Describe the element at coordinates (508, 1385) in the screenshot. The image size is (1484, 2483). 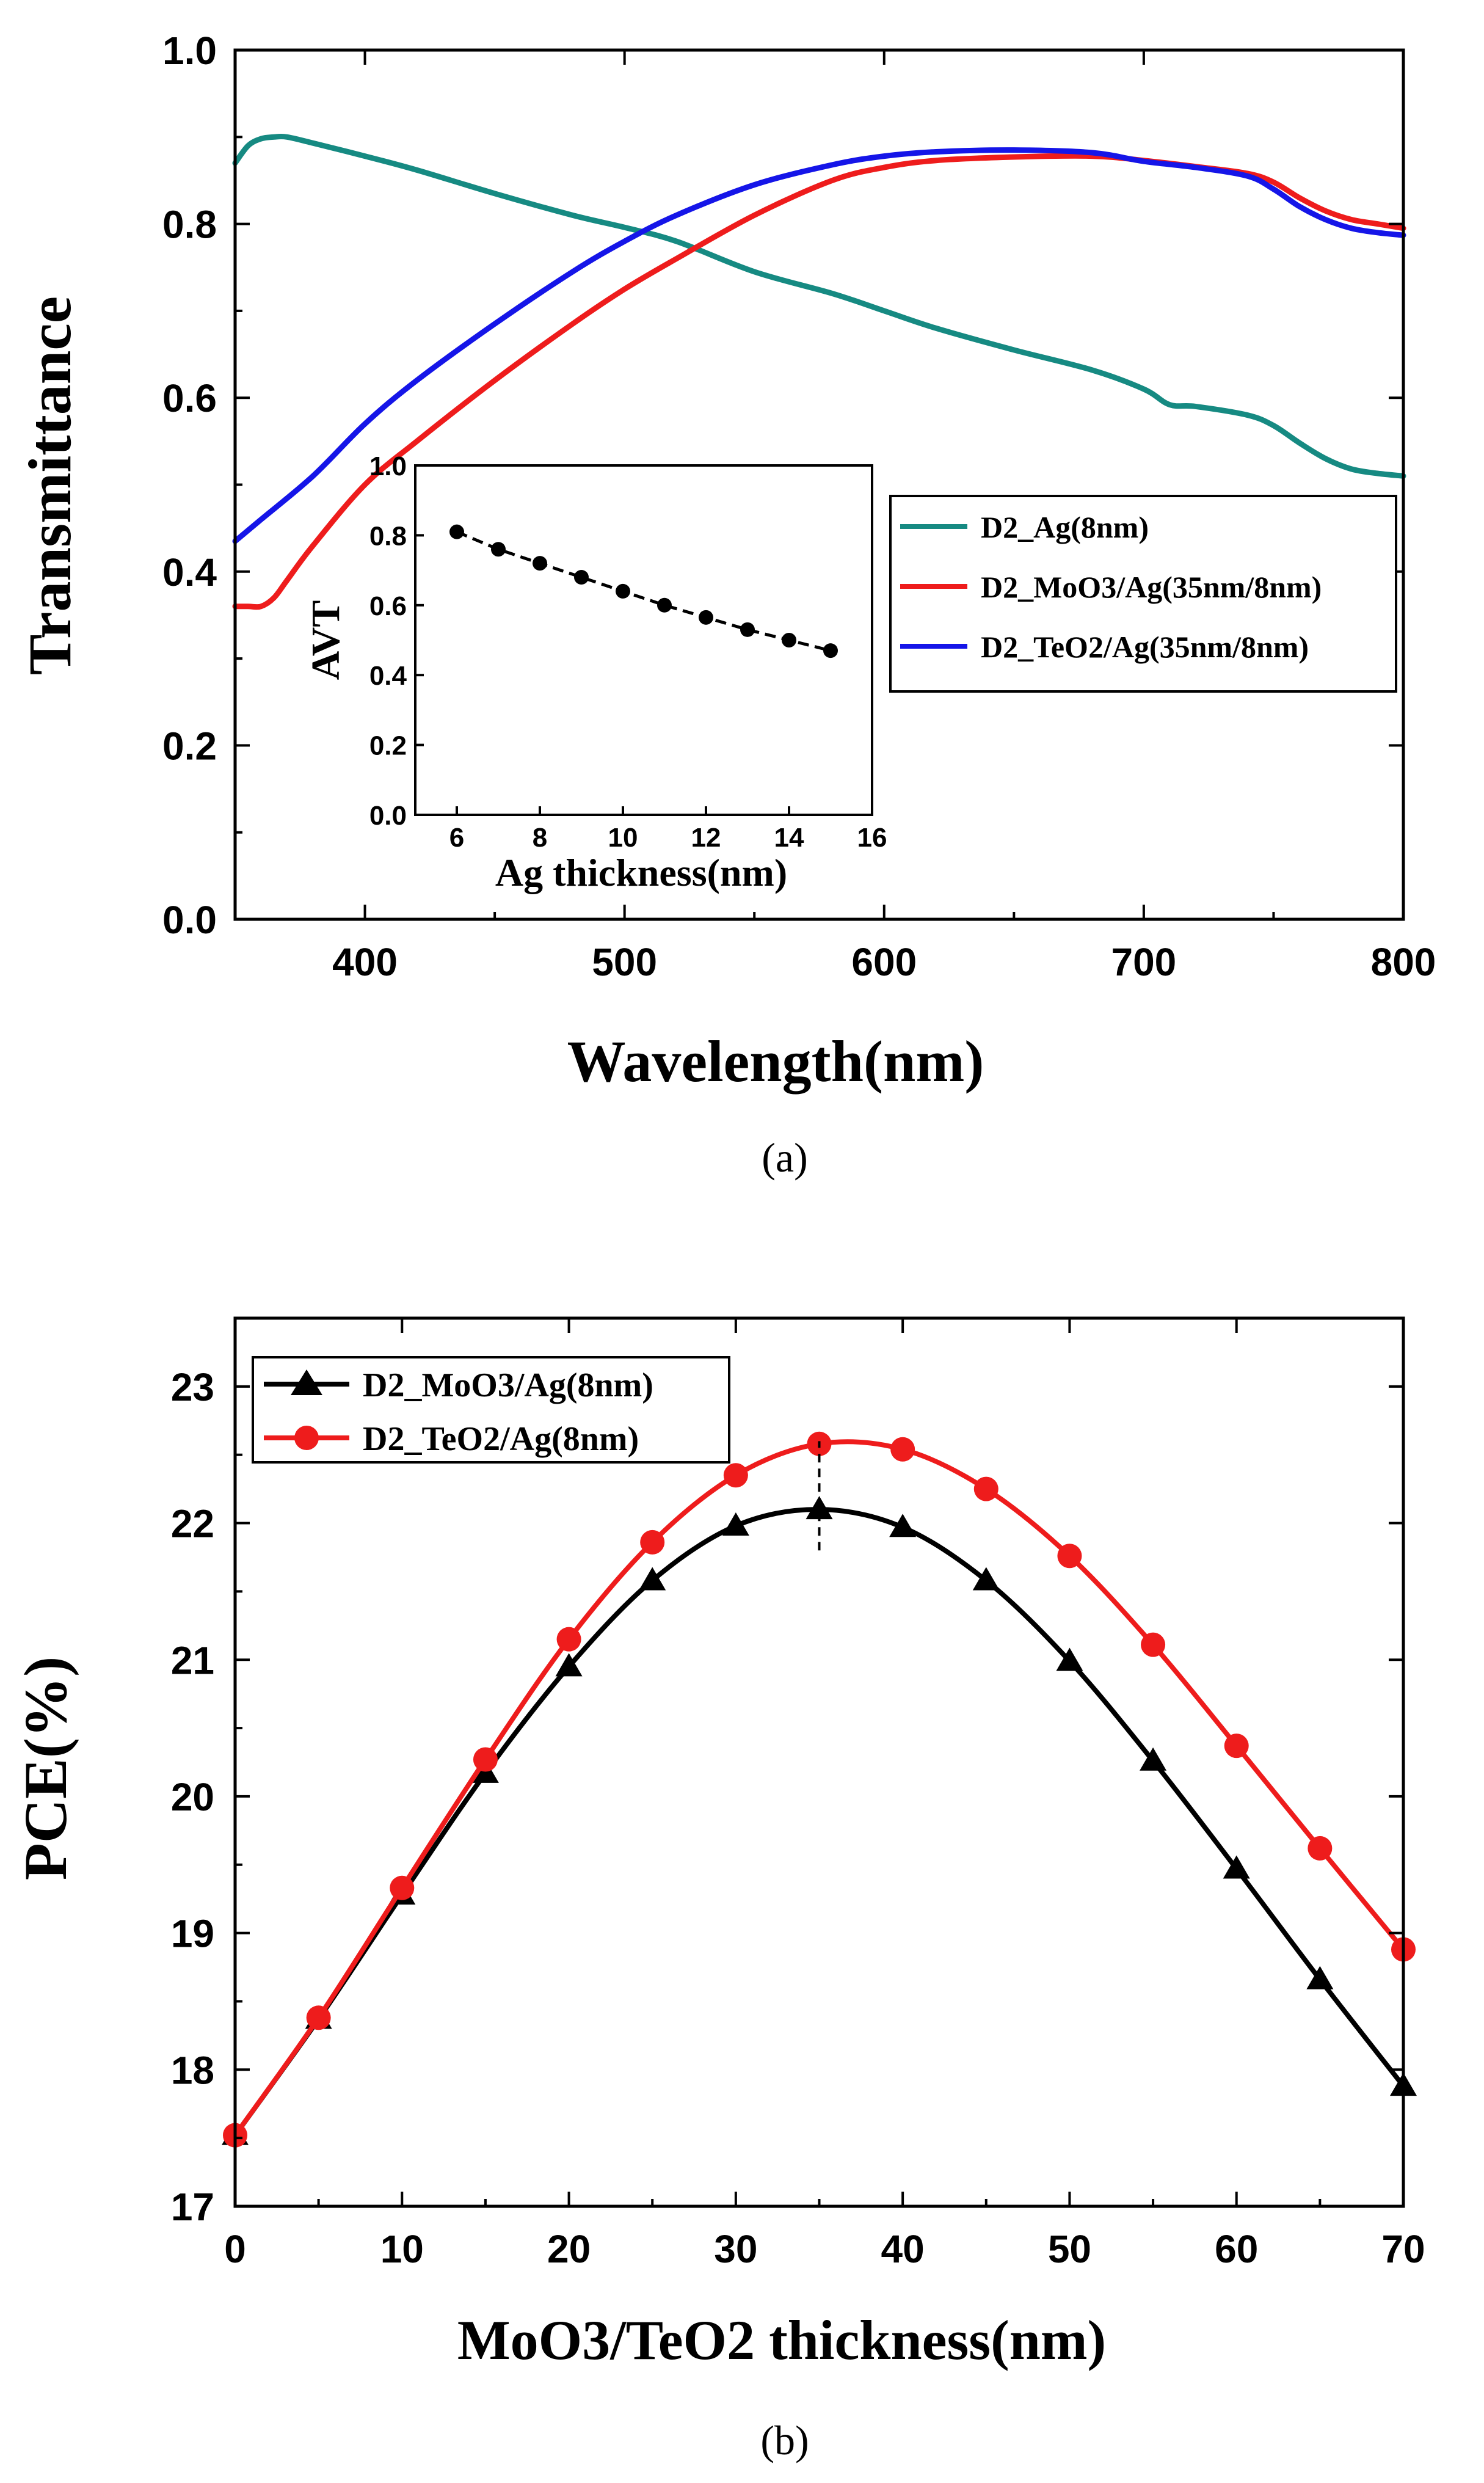
I see `legend-b-label-moo3: D2_MoO3/Ag(8nm)` at that location.